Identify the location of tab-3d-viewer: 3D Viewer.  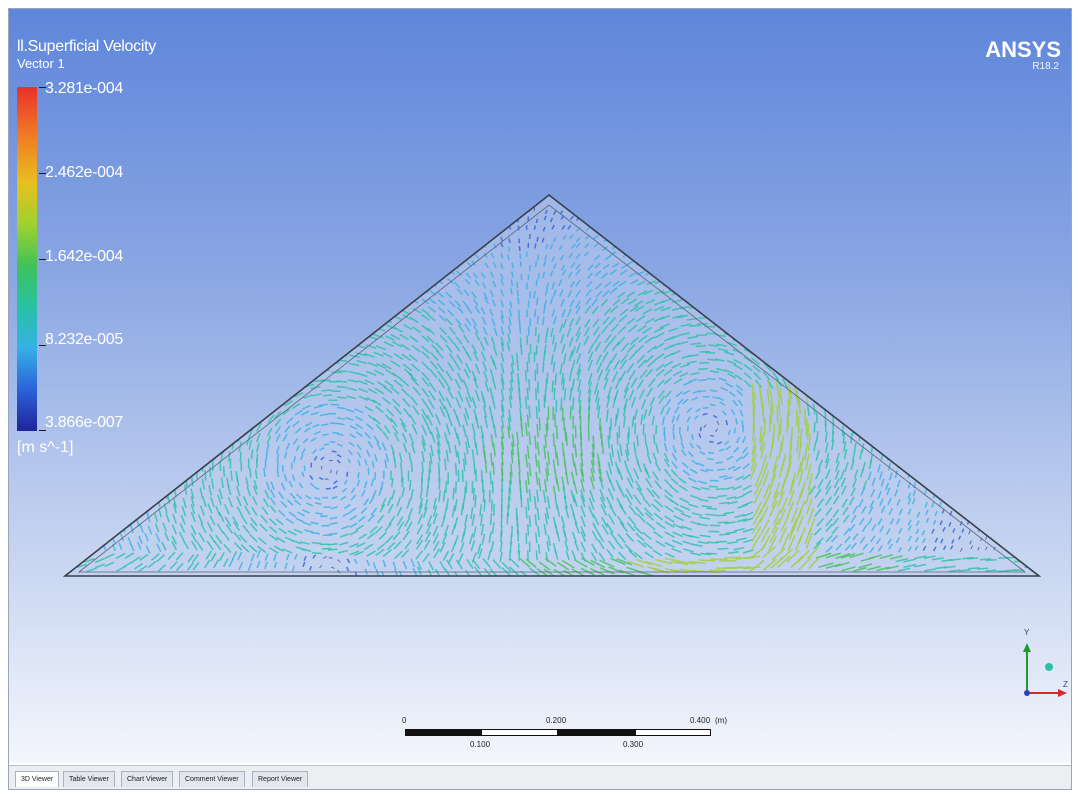
(37, 779).